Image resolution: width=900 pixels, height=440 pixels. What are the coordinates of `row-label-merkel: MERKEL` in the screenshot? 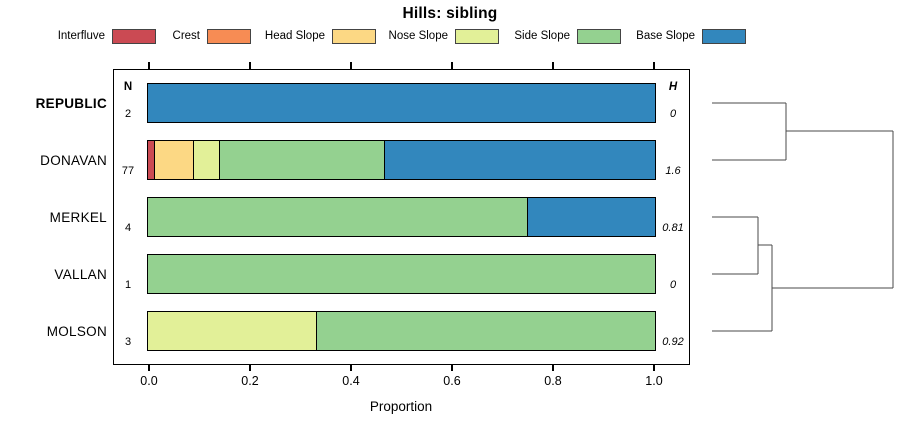 It's located at (78, 217).